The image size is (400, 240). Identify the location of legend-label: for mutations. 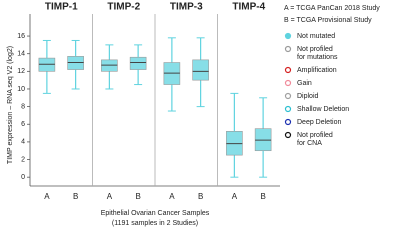
(317, 57).